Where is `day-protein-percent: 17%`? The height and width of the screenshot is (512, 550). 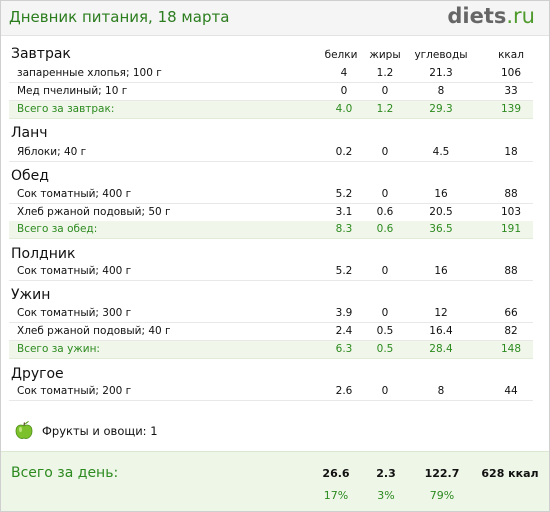 day-protein-percent: 17% is located at coordinates (336, 495).